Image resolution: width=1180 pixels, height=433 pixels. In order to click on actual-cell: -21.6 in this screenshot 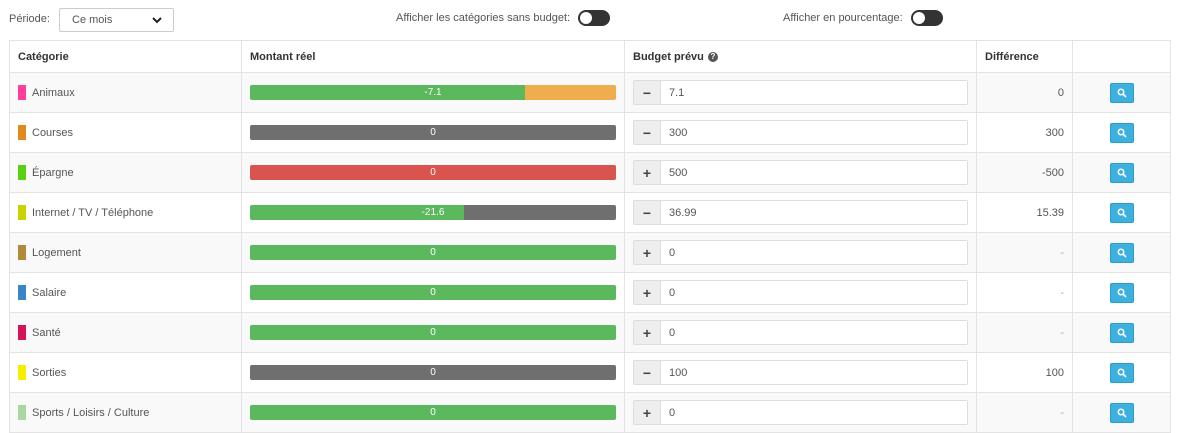, I will do `click(433, 212)`.